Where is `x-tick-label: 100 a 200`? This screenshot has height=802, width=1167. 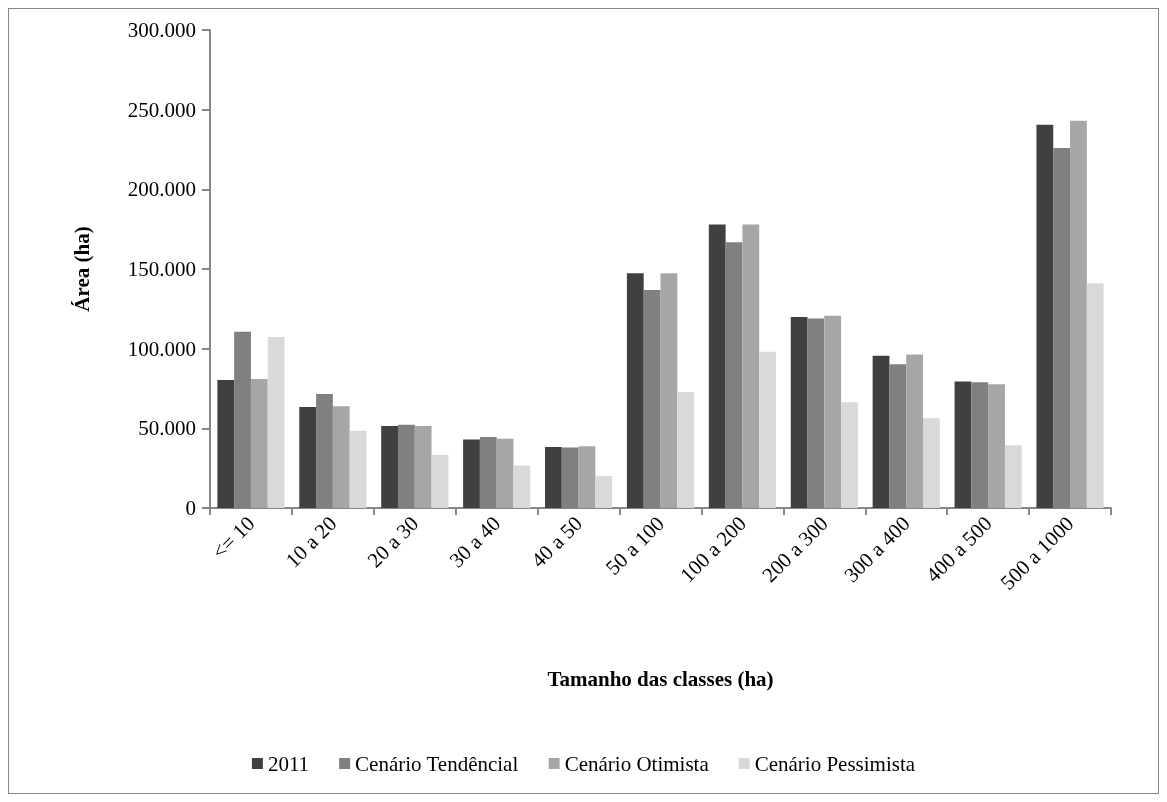 x-tick-label: 100 a 200 is located at coordinates (713, 549).